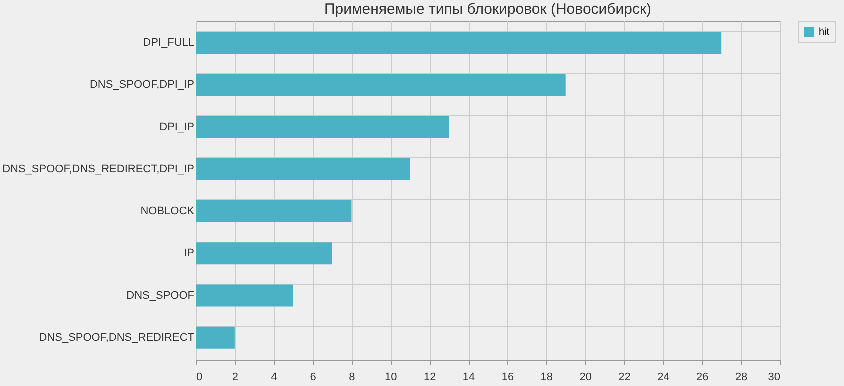 The image size is (844, 386). I want to click on x-tick-label: 20, so click(586, 378).